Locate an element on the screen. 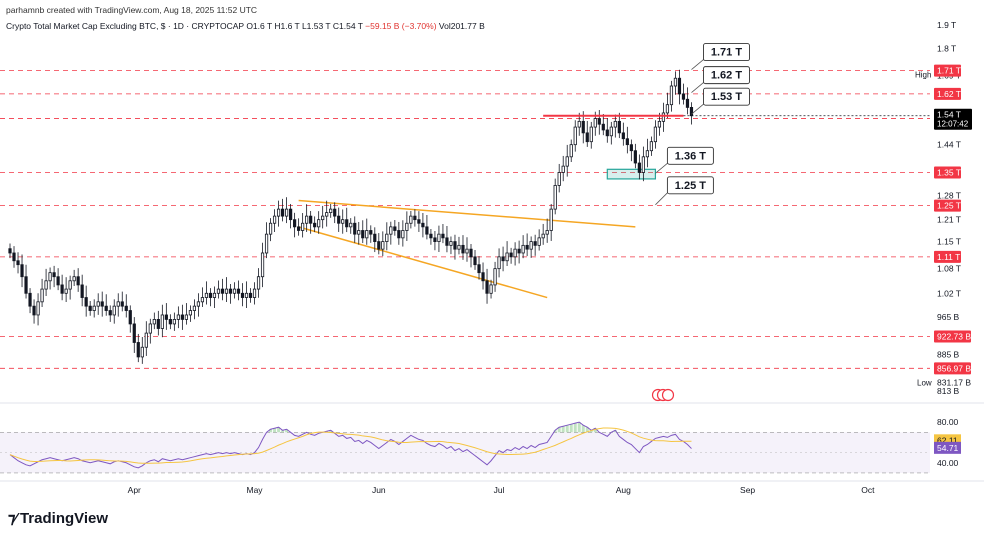 The width and height of the screenshot is (984, 535). price-callout: 1.71 T is located at coordinates (720, 56).